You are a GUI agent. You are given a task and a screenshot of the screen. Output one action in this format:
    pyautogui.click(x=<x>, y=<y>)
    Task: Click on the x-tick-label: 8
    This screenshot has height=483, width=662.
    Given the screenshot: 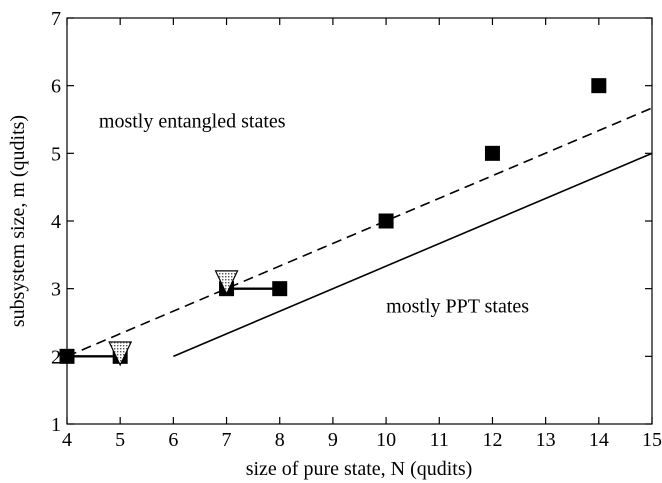 What is the action you would take?
    pyautogui.click(x=280, y=440)
    